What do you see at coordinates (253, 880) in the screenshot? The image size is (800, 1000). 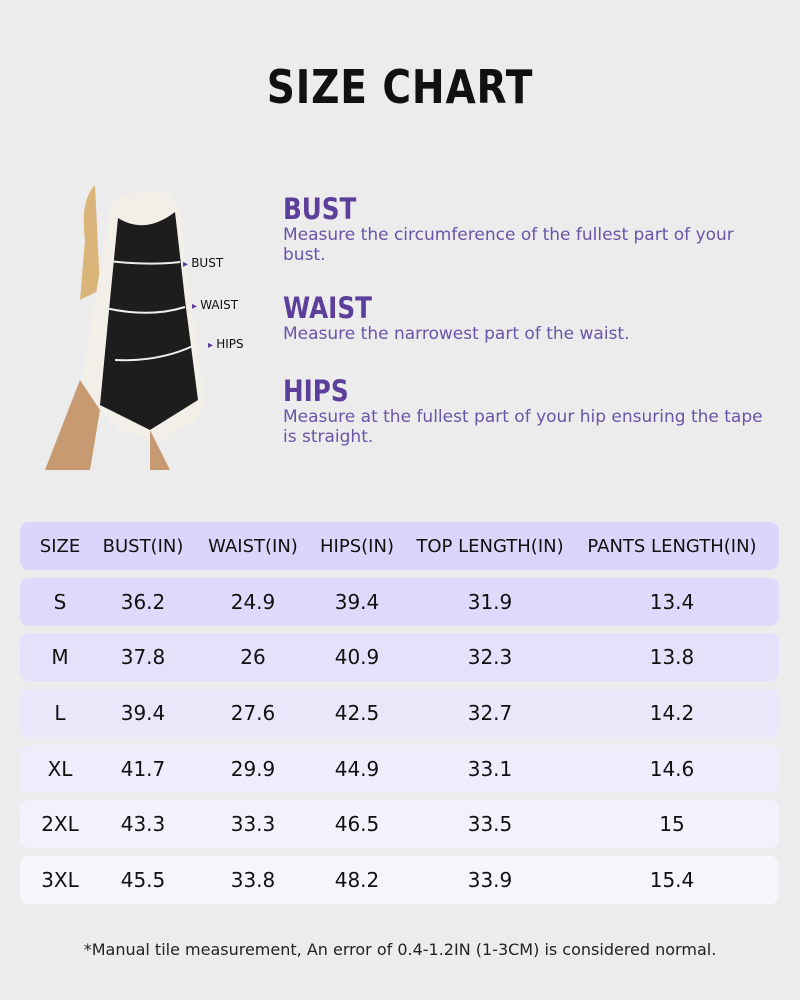 I see `table-cell: 33.8` at bounding box center [253, 880].